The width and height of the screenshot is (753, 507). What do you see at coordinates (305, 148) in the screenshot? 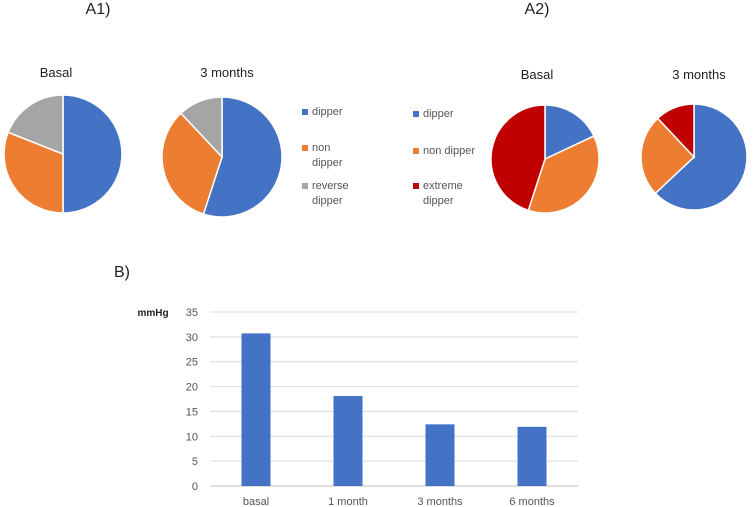
I see `legend-swatch-a1-non-dipper` at bounding box center [305, 148].